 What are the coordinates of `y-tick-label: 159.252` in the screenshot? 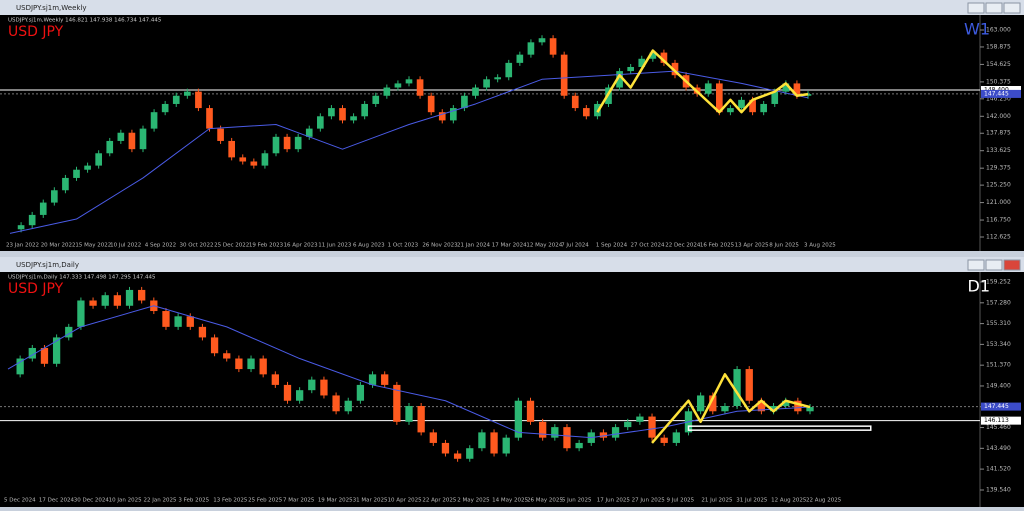 It's located at (998, 282).